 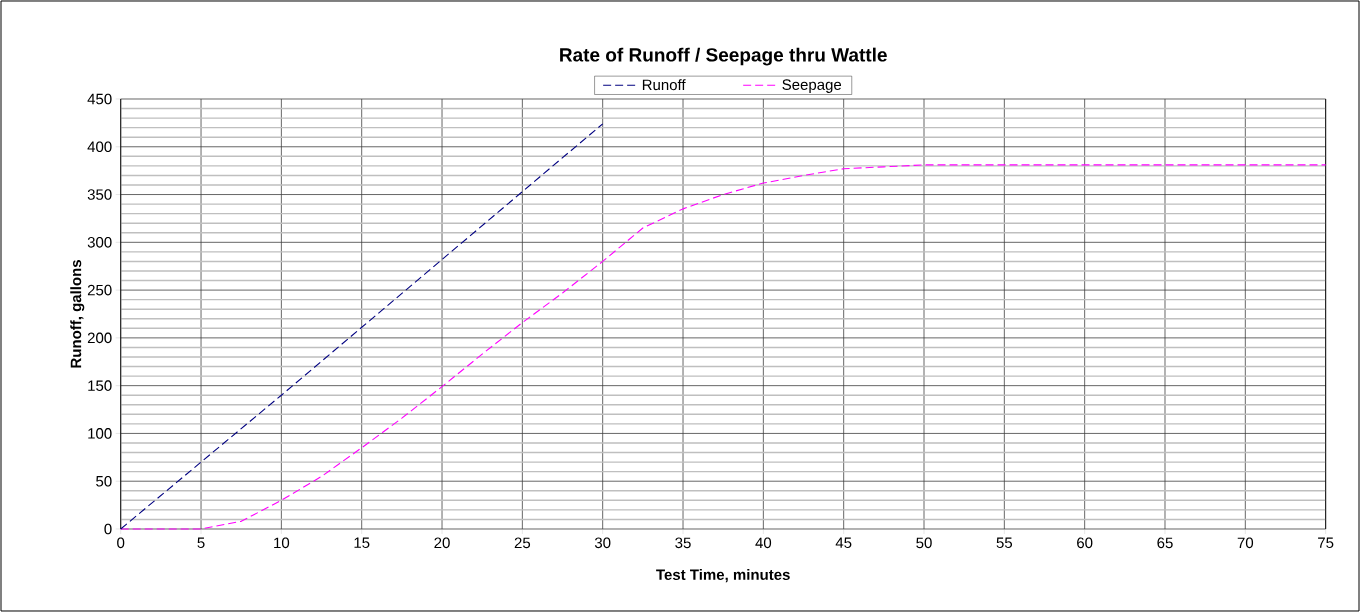 I want to click on y-tick-label: 350, so click(x=99, y=194).